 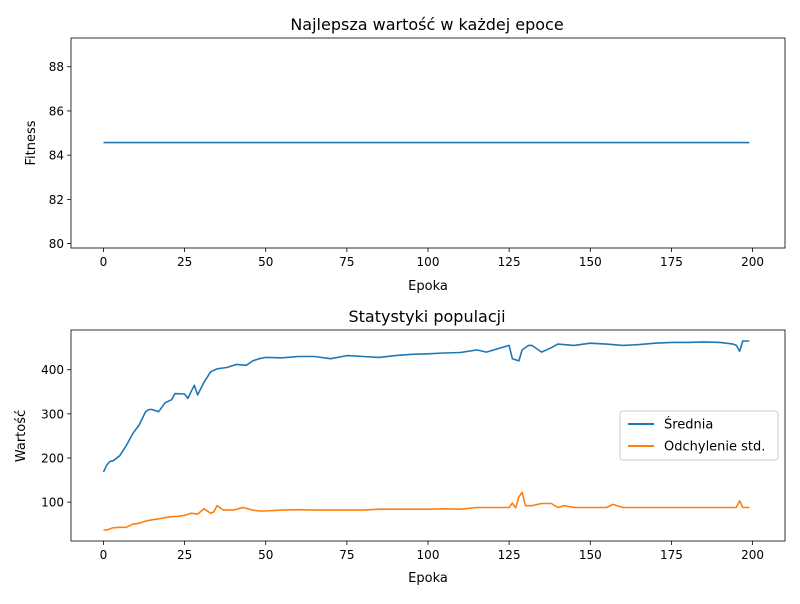 I want to click on legend-label-mean: Średnia, so click(x=688, y=425).